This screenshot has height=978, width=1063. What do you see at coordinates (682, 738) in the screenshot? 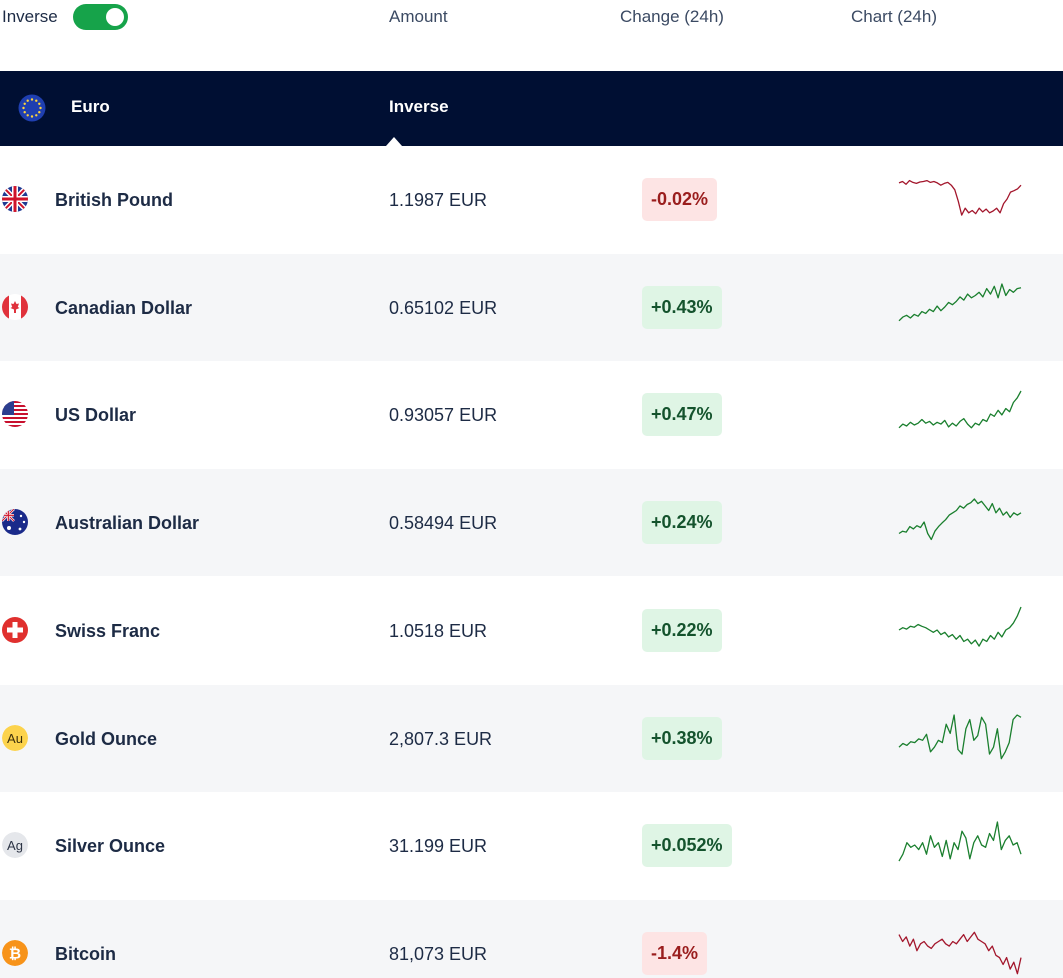
I see `change-badge: +0.38%` at bounding box center [682, 738].